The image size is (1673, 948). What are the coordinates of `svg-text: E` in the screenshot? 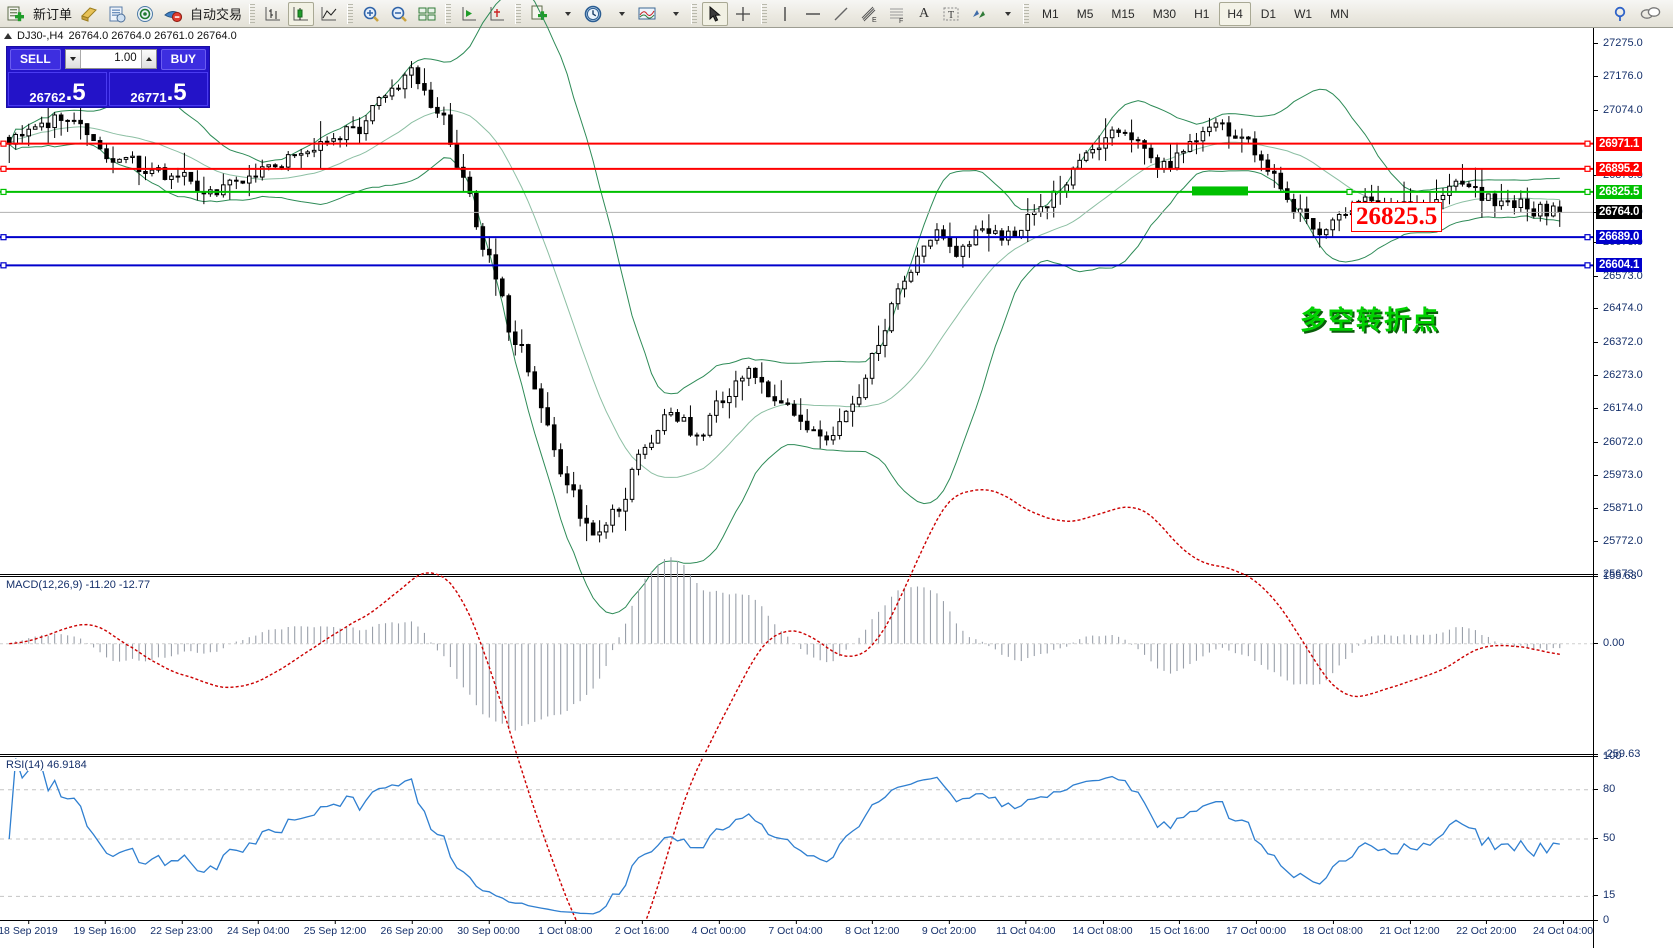 It's located at (874, 20).